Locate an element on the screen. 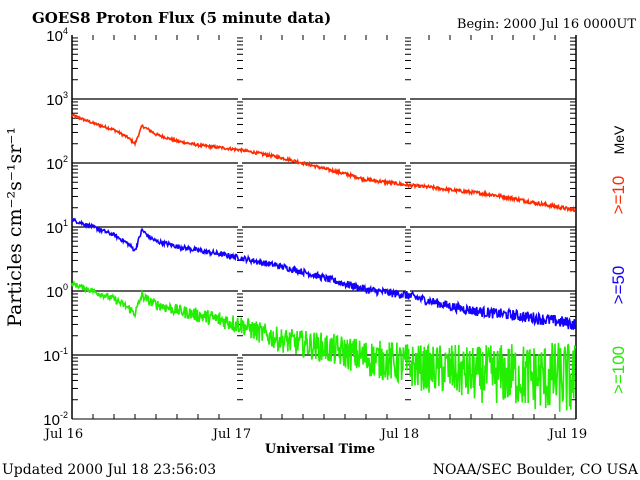  y-tick-label: 10⁰ is located at coordinates (57, 291).